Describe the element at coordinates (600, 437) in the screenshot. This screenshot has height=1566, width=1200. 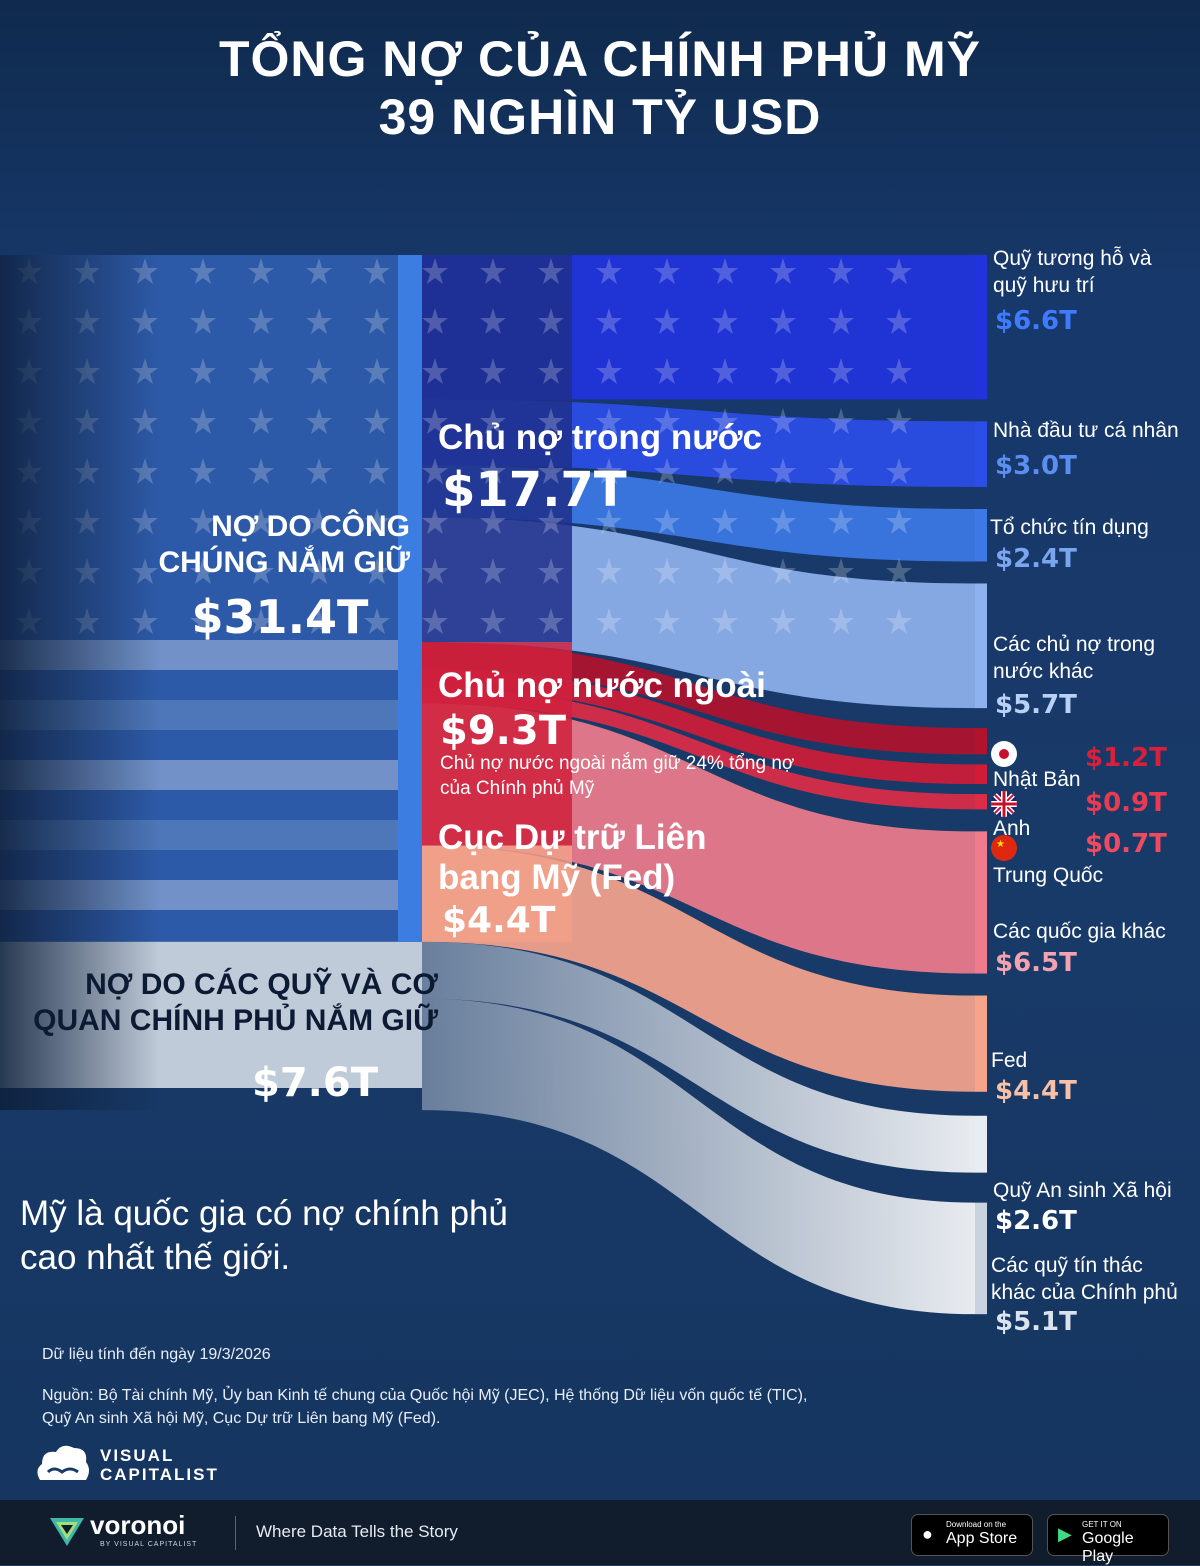
I see `domestic-holders-label: Chủ nợ trong nước` at that location.